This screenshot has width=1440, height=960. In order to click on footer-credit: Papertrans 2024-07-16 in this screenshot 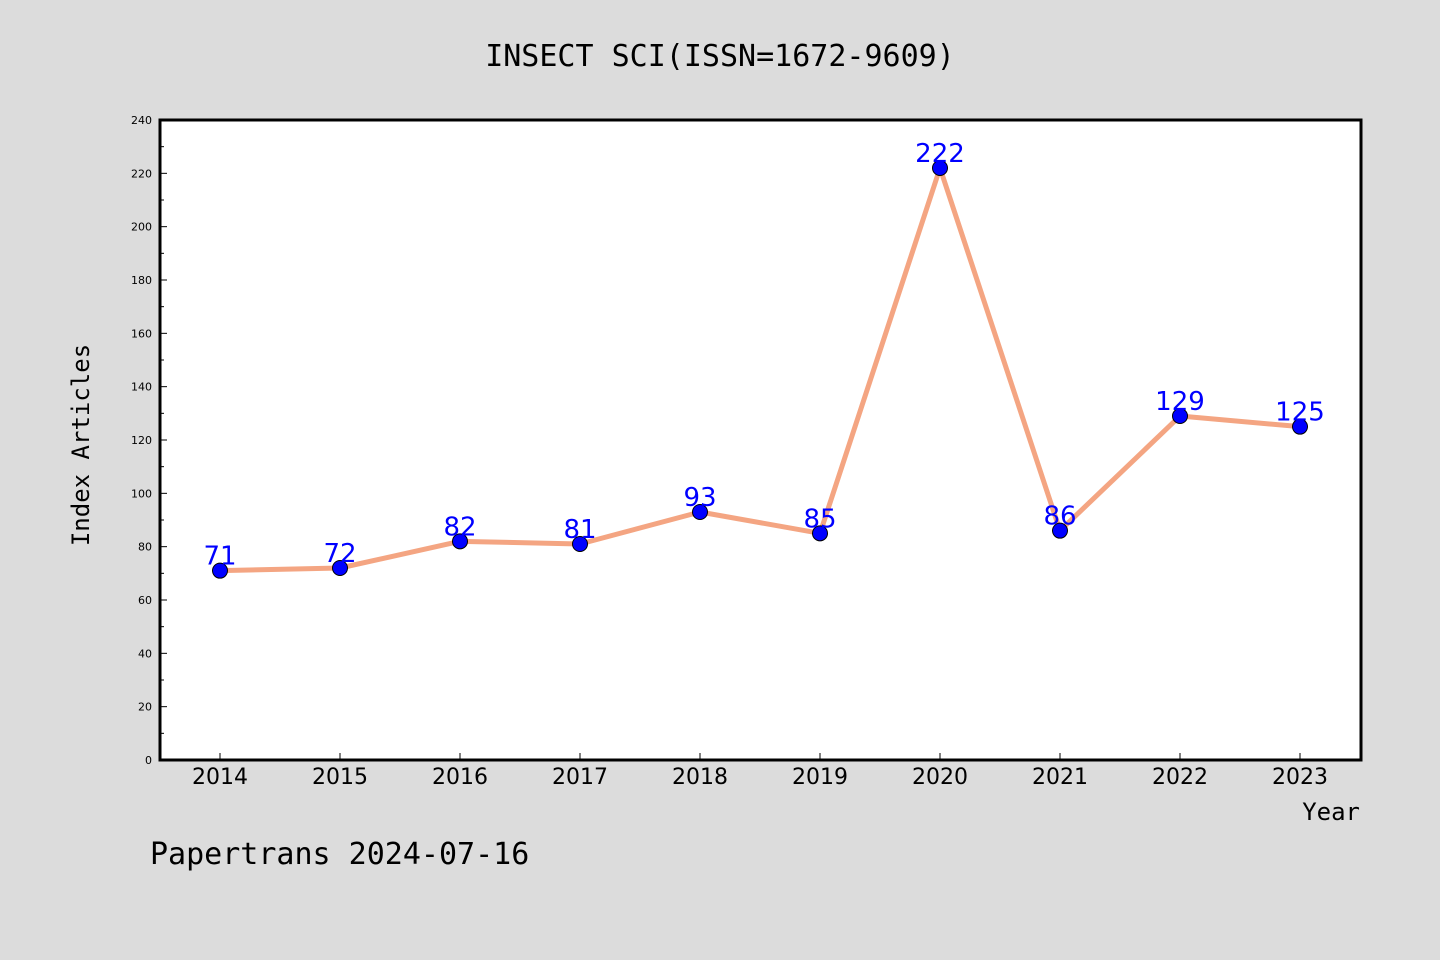, I will do `click(339, 854)`.